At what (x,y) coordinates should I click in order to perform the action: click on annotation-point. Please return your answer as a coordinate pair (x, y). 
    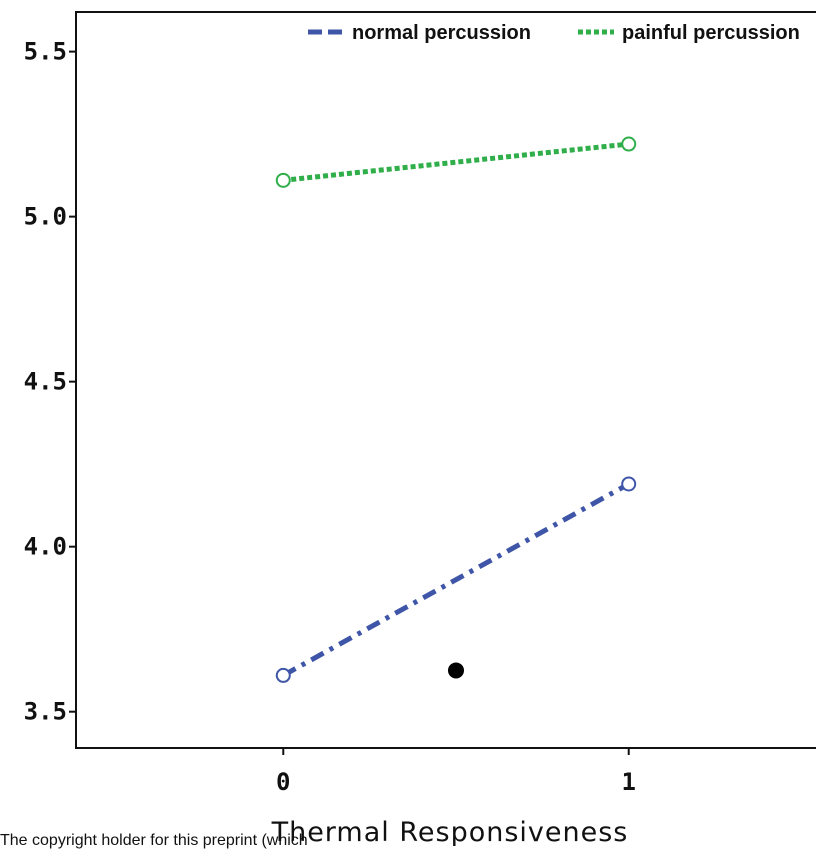
    Looking at the image, I should click on (456, 670).